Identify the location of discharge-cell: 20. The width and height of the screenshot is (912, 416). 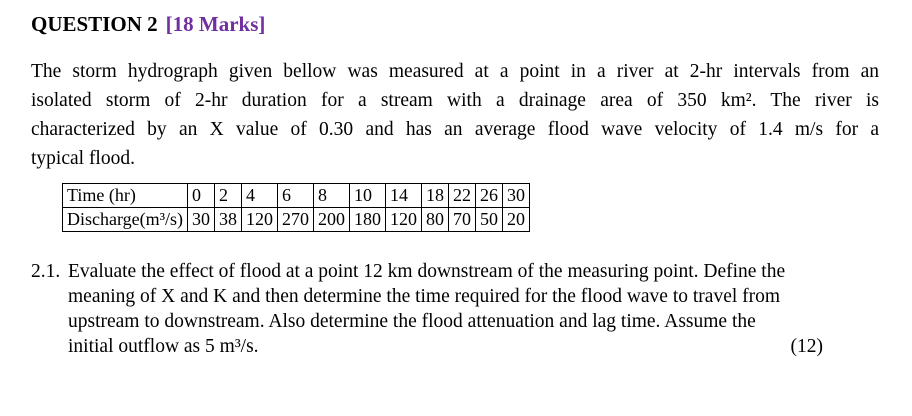
(516, 219).